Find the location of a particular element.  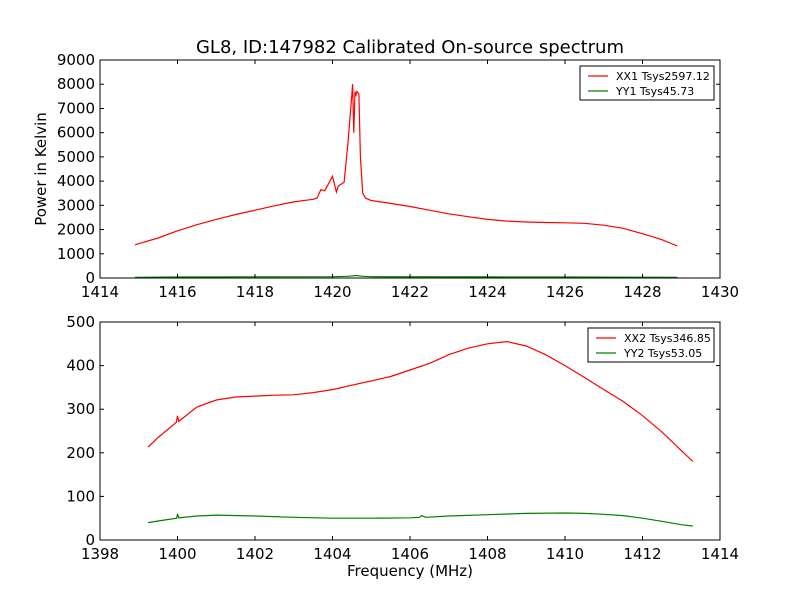

x-tick-label: 1430 is located at coordinates (720, 292).